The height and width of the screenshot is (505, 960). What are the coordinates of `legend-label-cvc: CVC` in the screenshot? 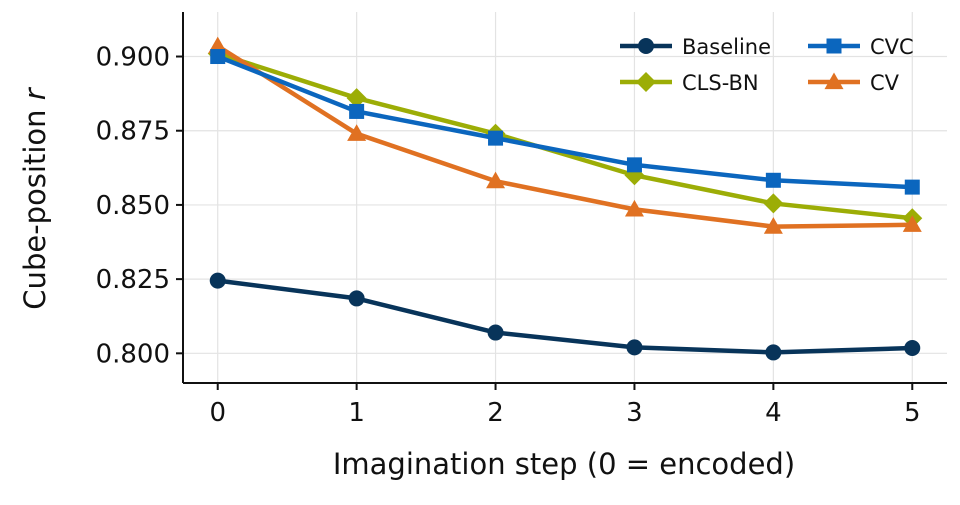 It's located at (892, 47).